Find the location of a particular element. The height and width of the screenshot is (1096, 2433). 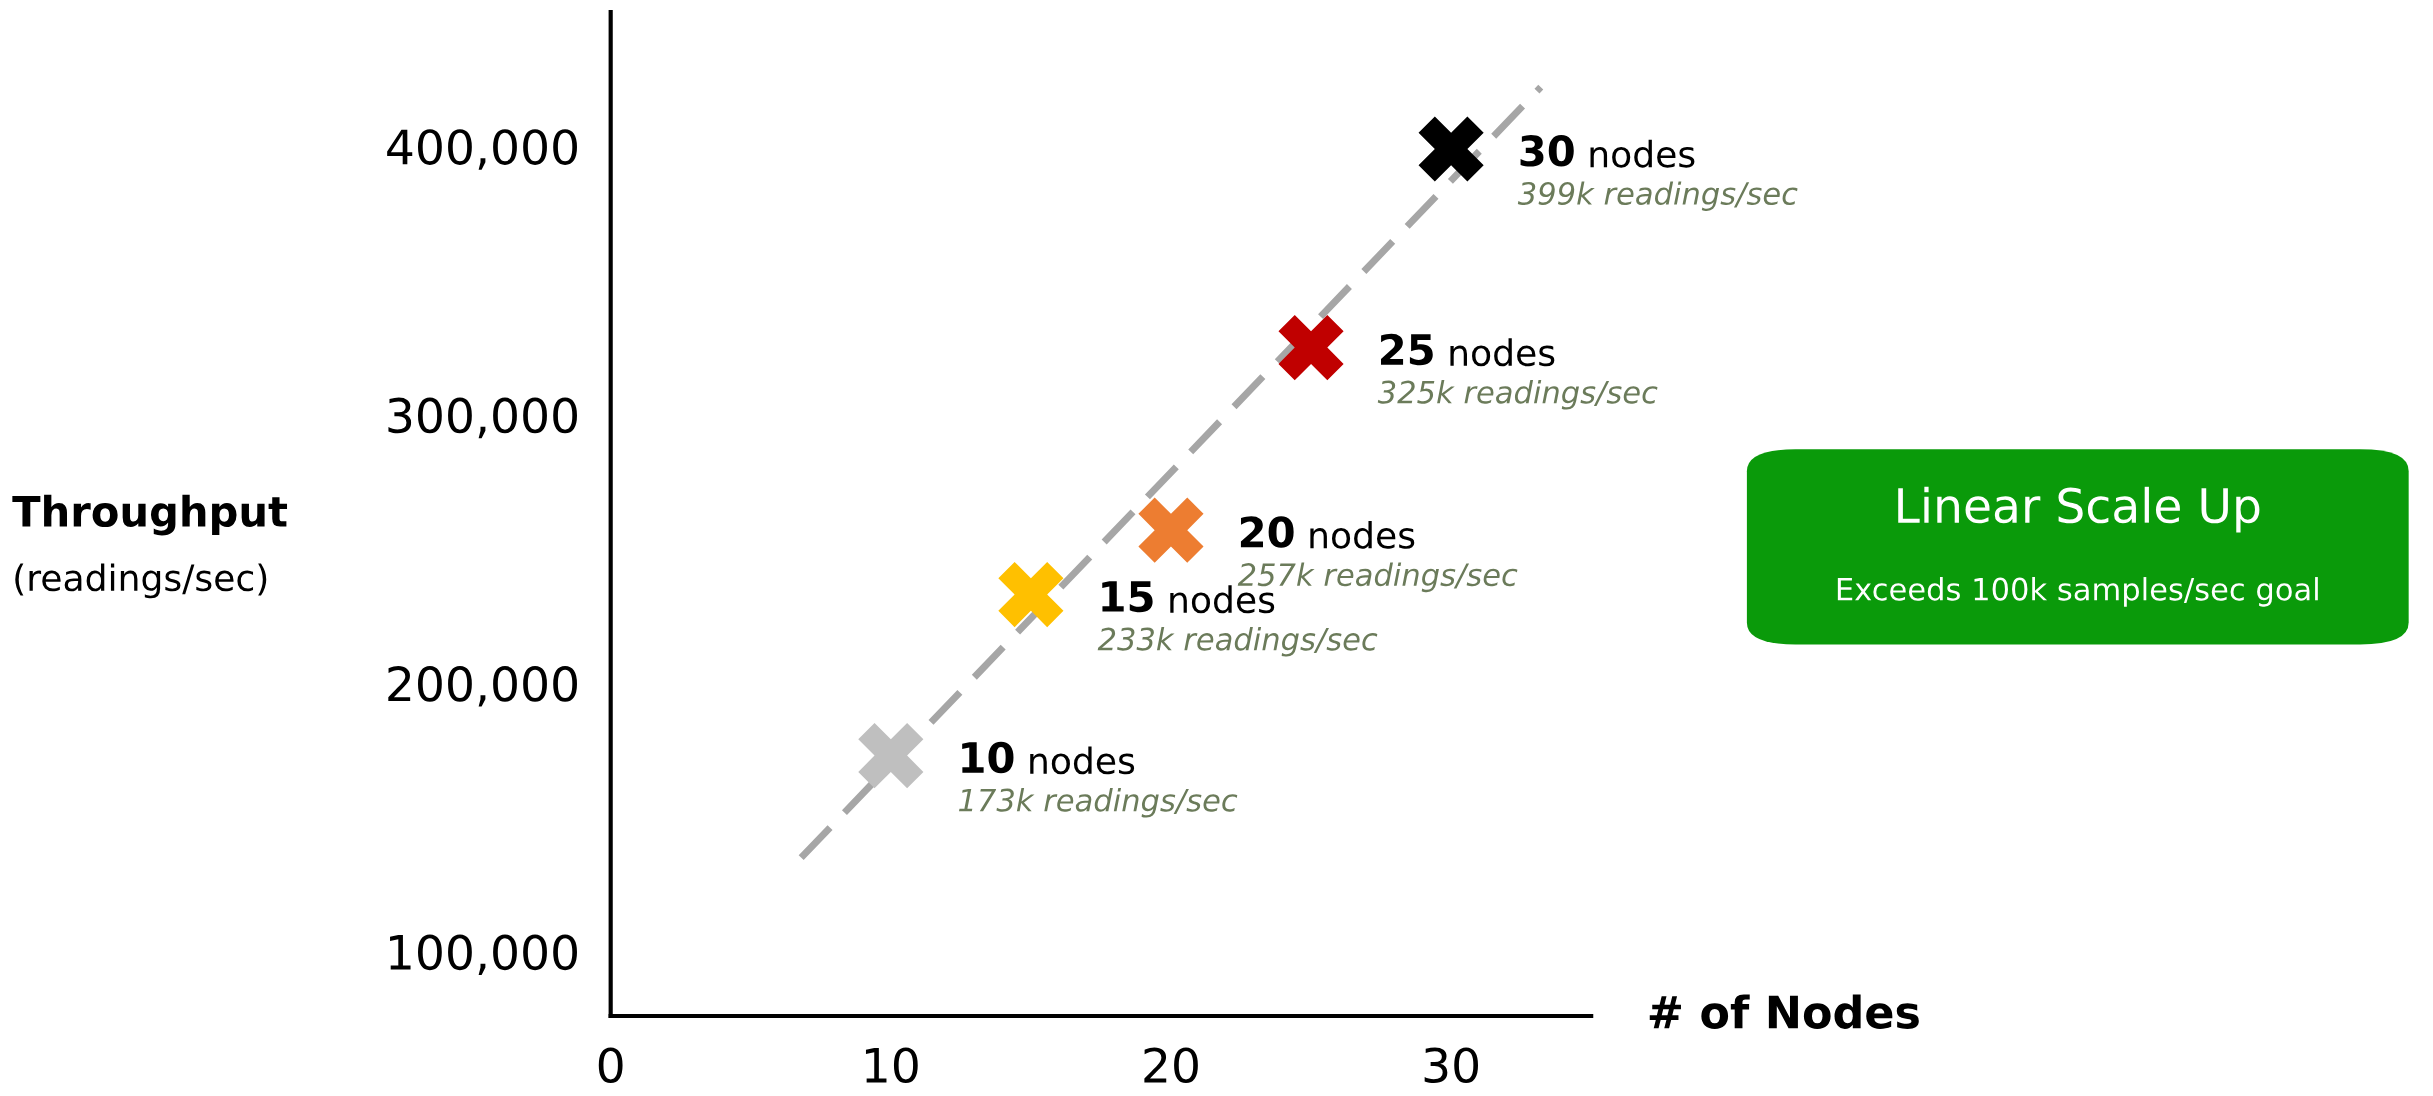

y-axis-title: Throughput (readings/sec) is located at coordinates (150, 546).